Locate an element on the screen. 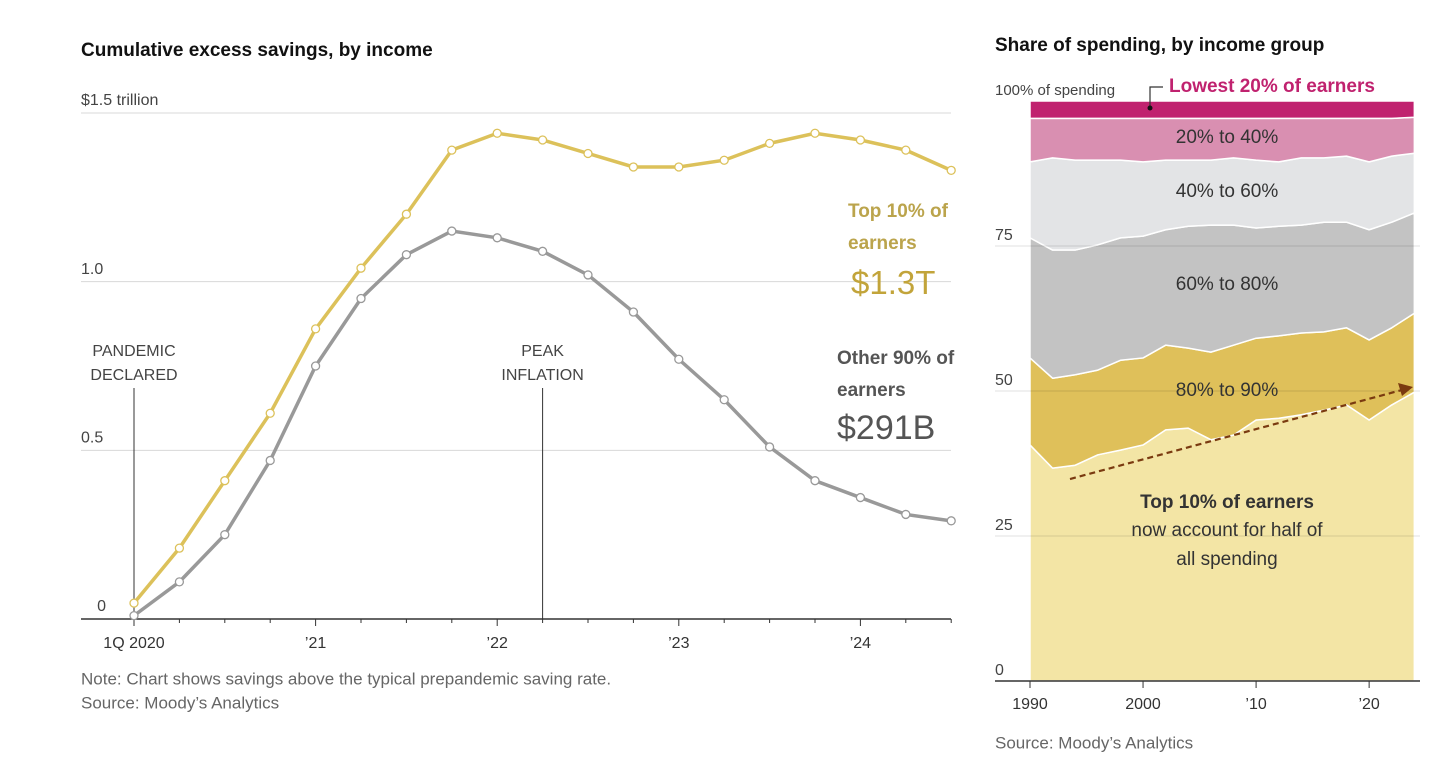 The width and height of the screenshot is (1456, 776). y-tick-label: 50 is located at coordinates (1004, 380).